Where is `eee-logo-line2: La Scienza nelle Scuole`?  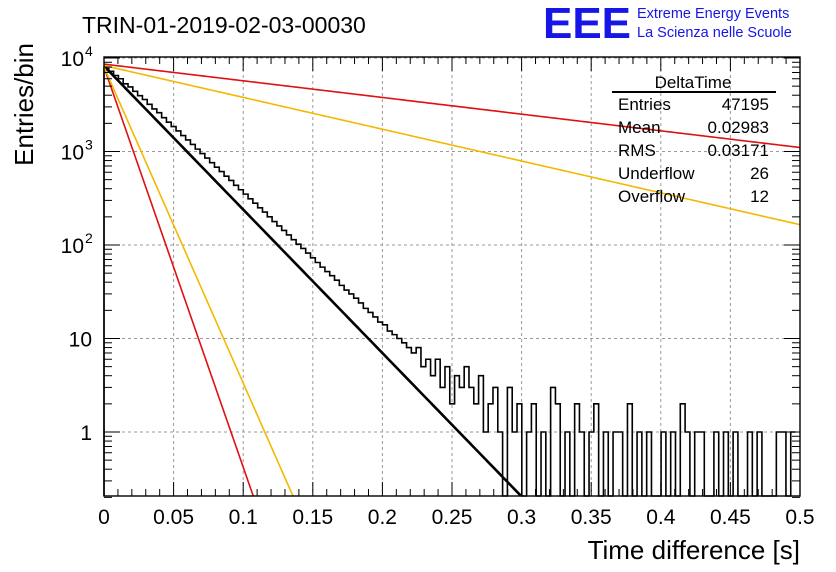 eee-logo-line2: La Scienza nelle Scuole is located at coordinates (714, 33).